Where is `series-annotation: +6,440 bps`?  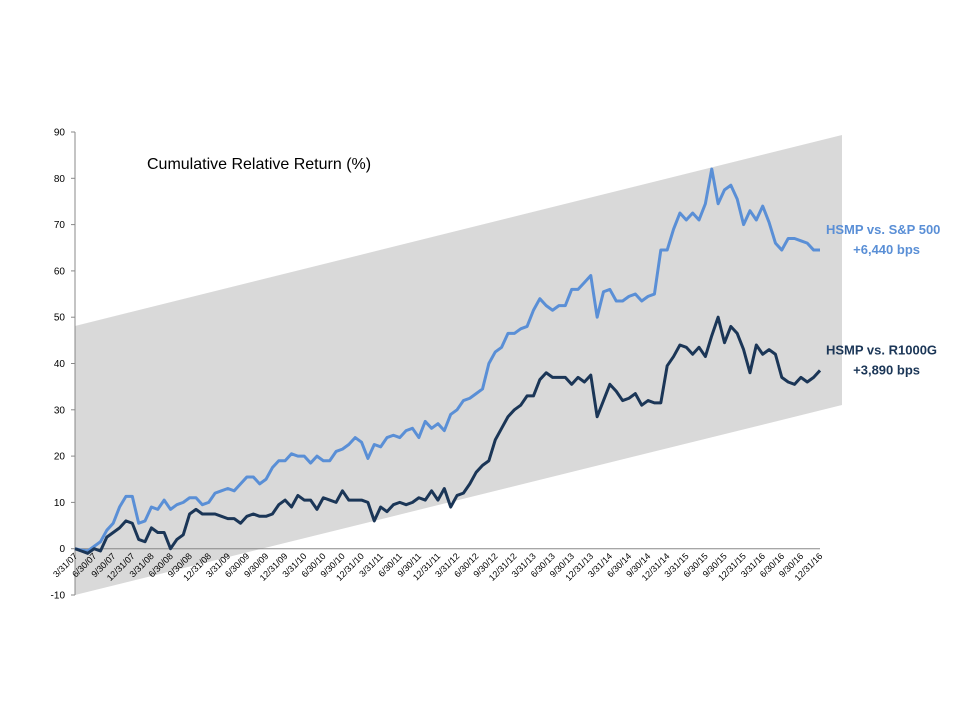
series-annotation: +6,440 bps is located at coordinates (886, 249).